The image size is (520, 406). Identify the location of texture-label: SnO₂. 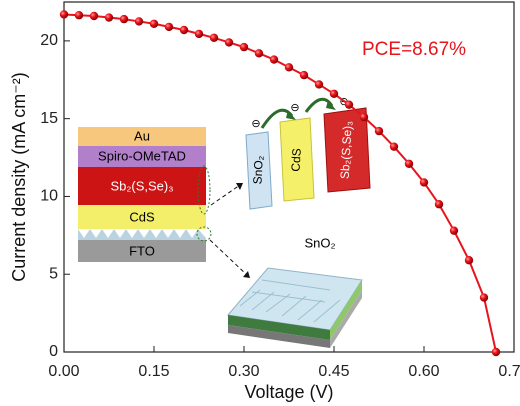
(319, 242).